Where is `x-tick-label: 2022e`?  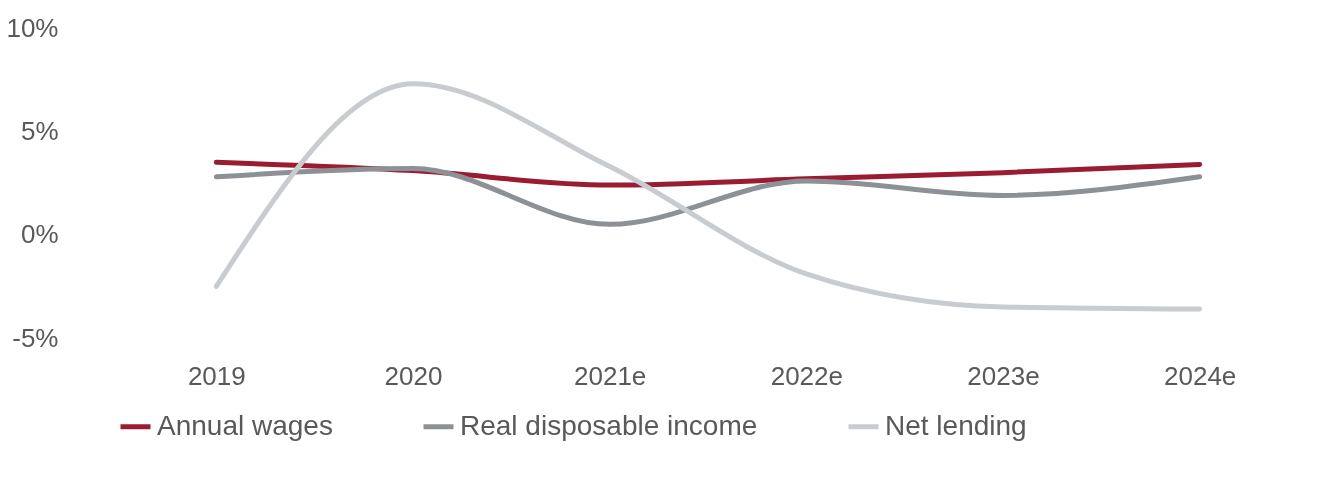
x-tick-label: 2022e is located at coordinates (806, 375).